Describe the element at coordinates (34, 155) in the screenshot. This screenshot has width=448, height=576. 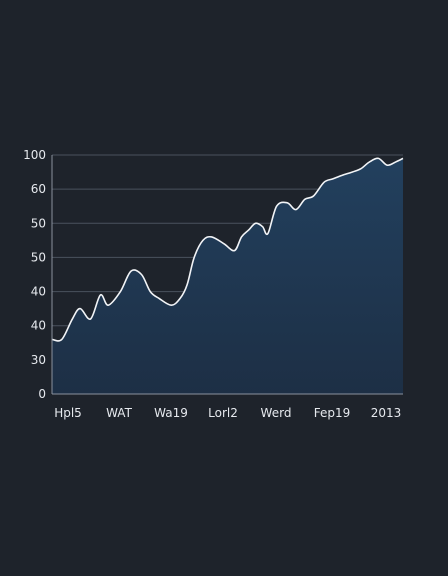
I see `y-tick-label: 100` at that location.